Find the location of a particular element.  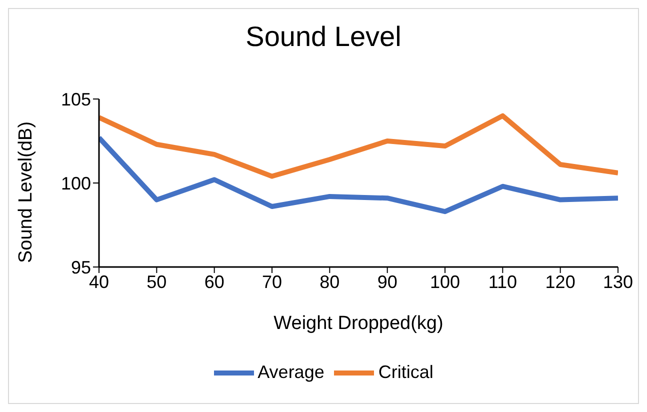

x-tick-label: 80 is located at coordinates (330, 282).